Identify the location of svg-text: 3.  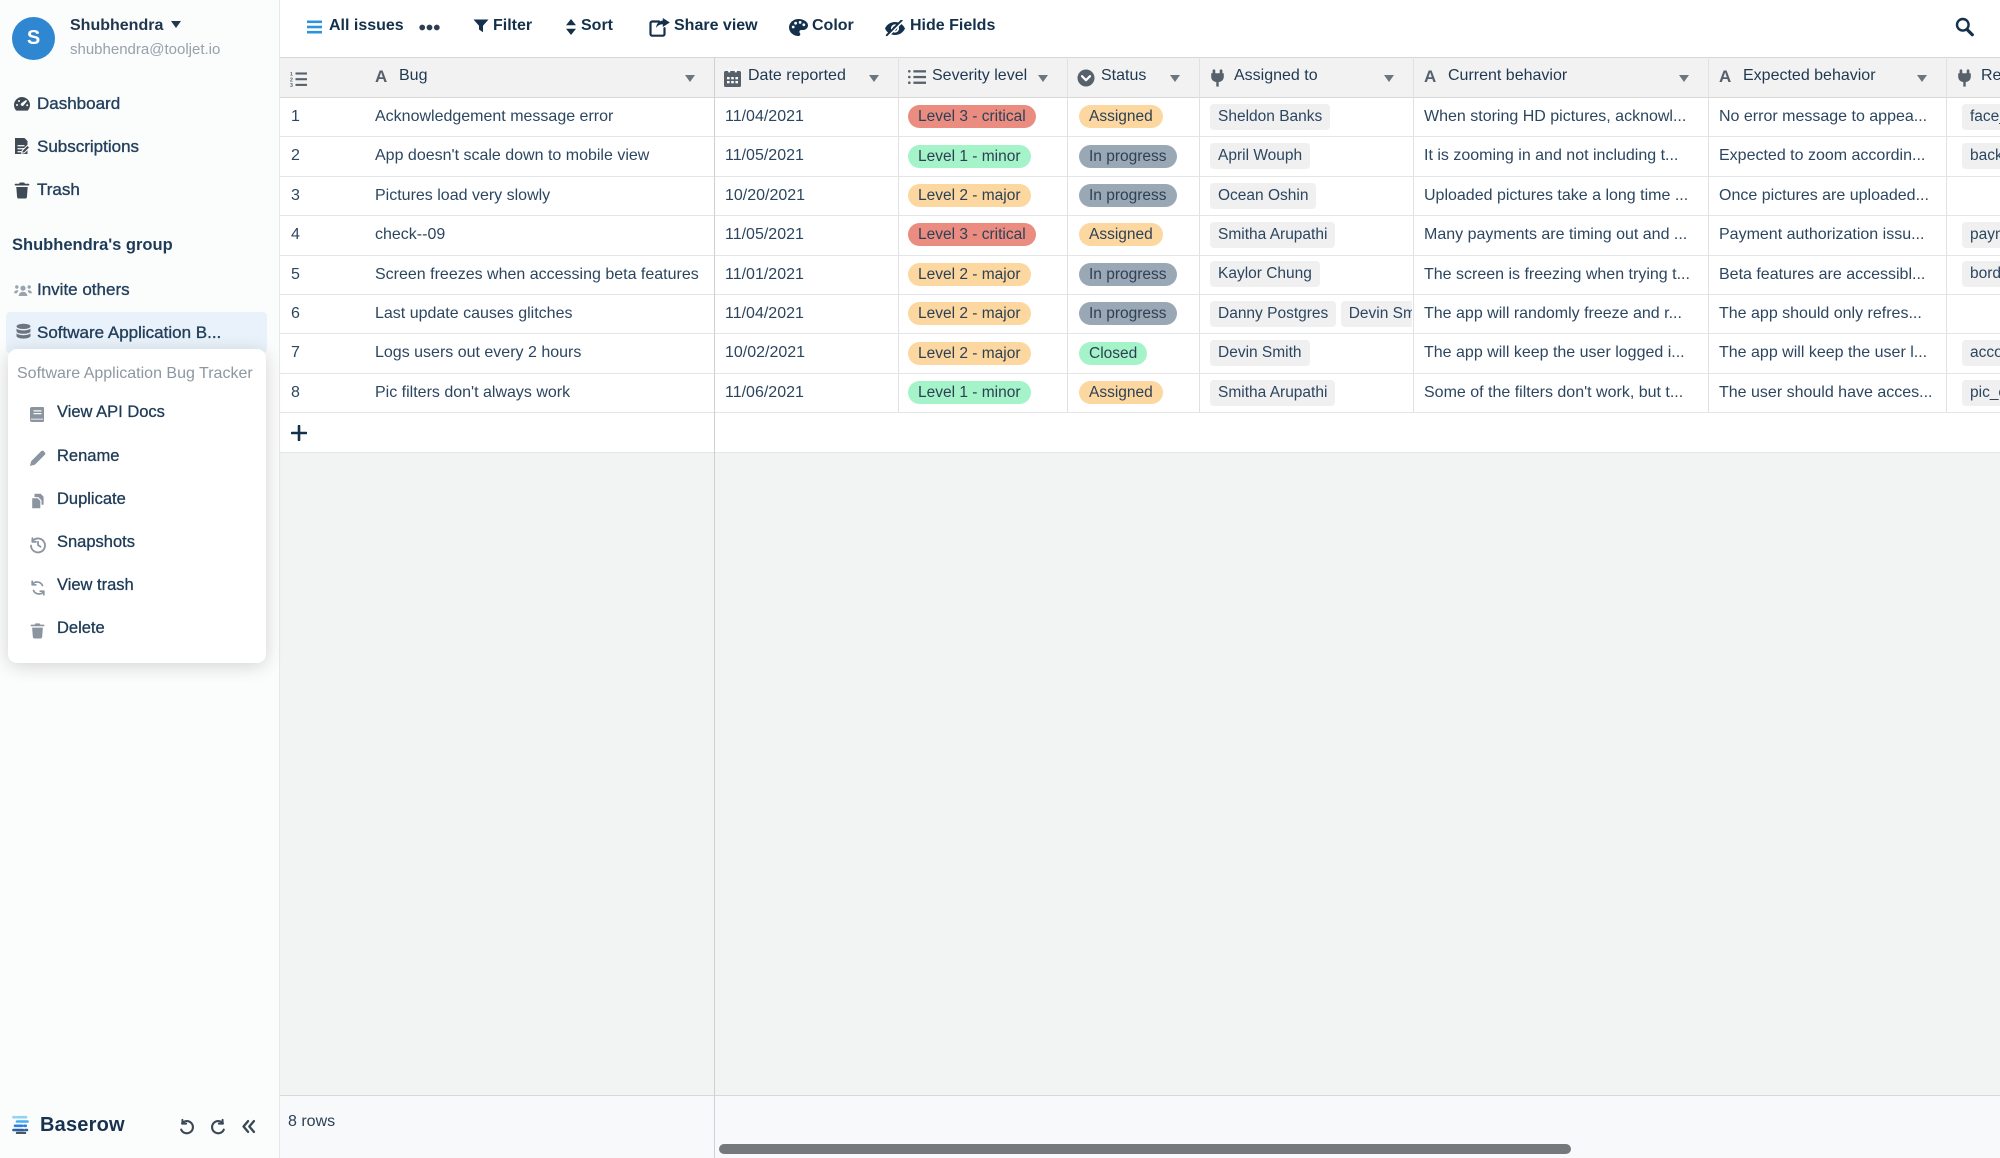
(291, 85).